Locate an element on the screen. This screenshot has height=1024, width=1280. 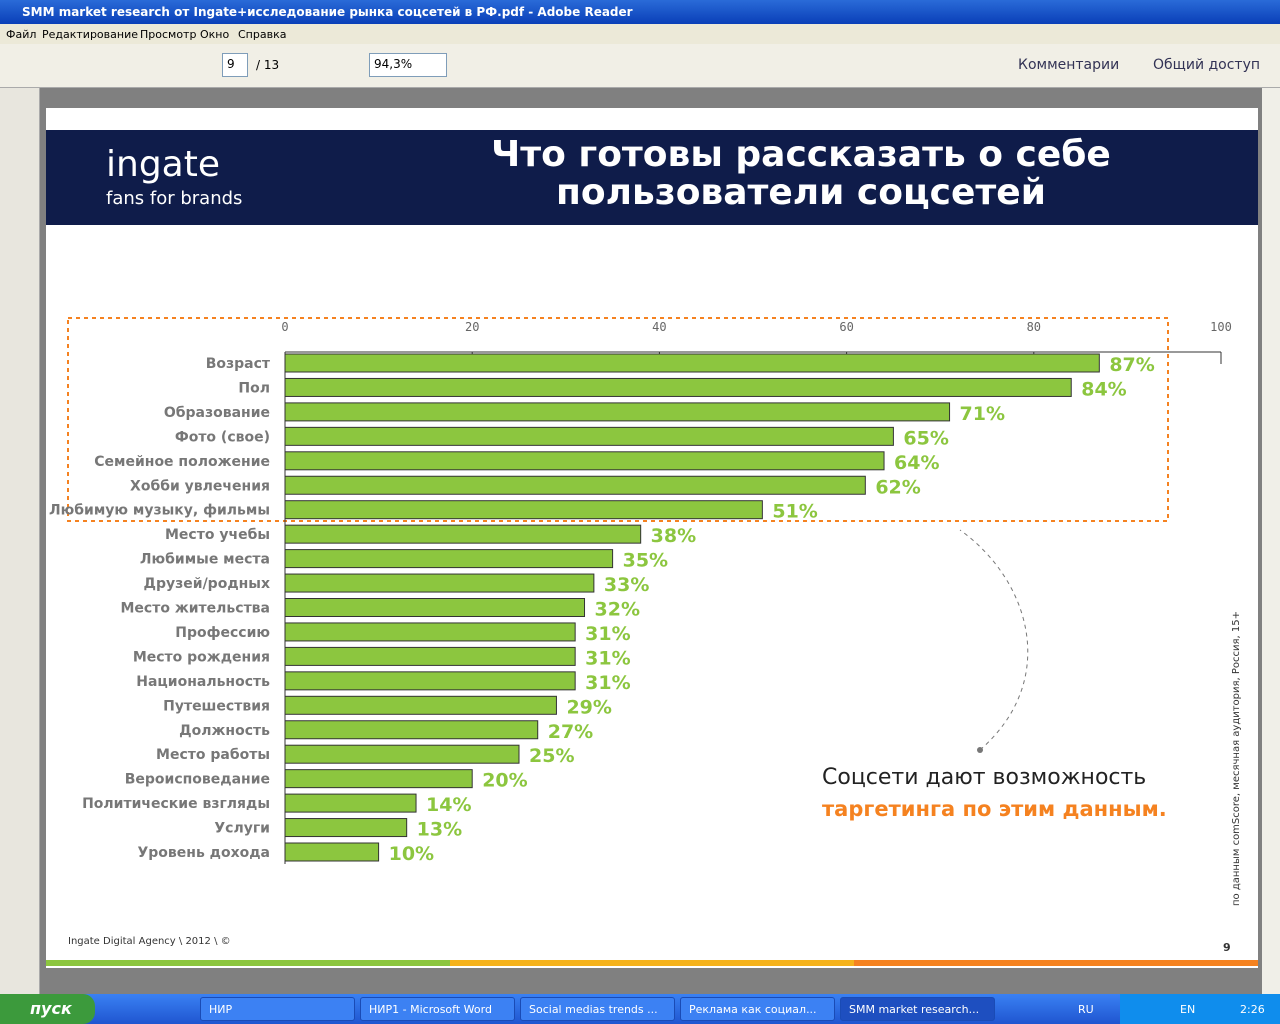
y-tick-label: Хобби увлечения is located at coordinates (200, 486).